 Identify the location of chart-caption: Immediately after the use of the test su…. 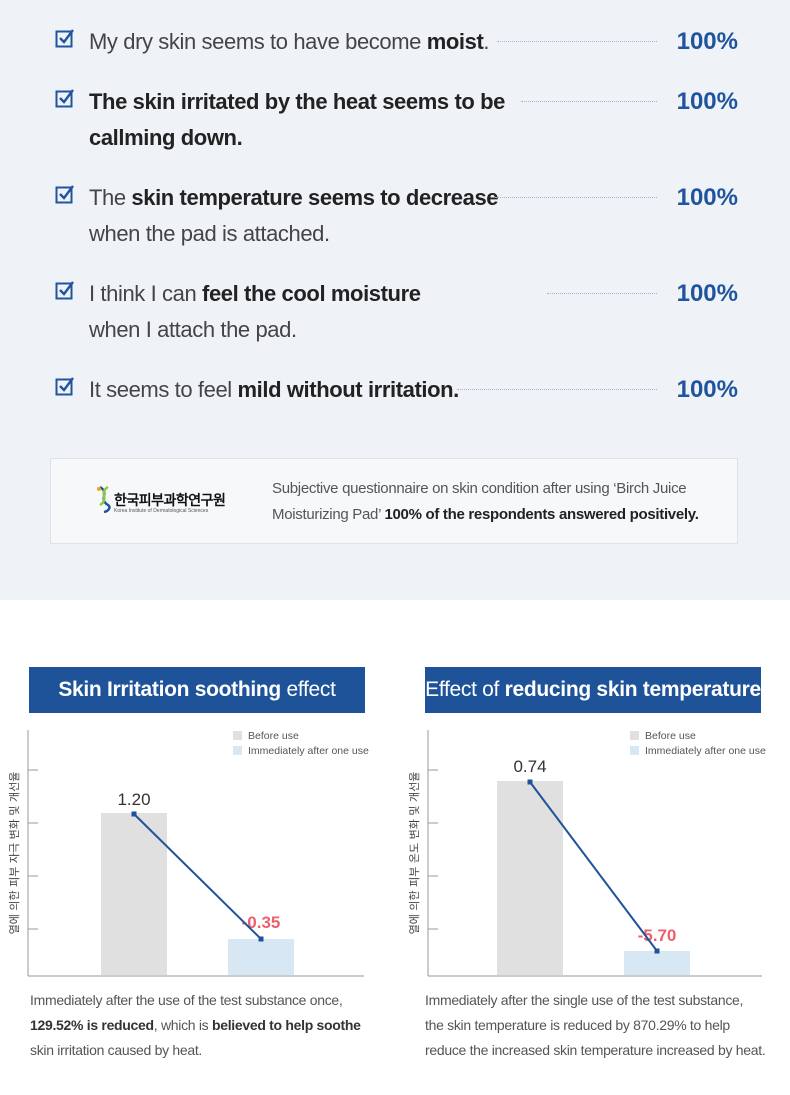
(195, 1025).